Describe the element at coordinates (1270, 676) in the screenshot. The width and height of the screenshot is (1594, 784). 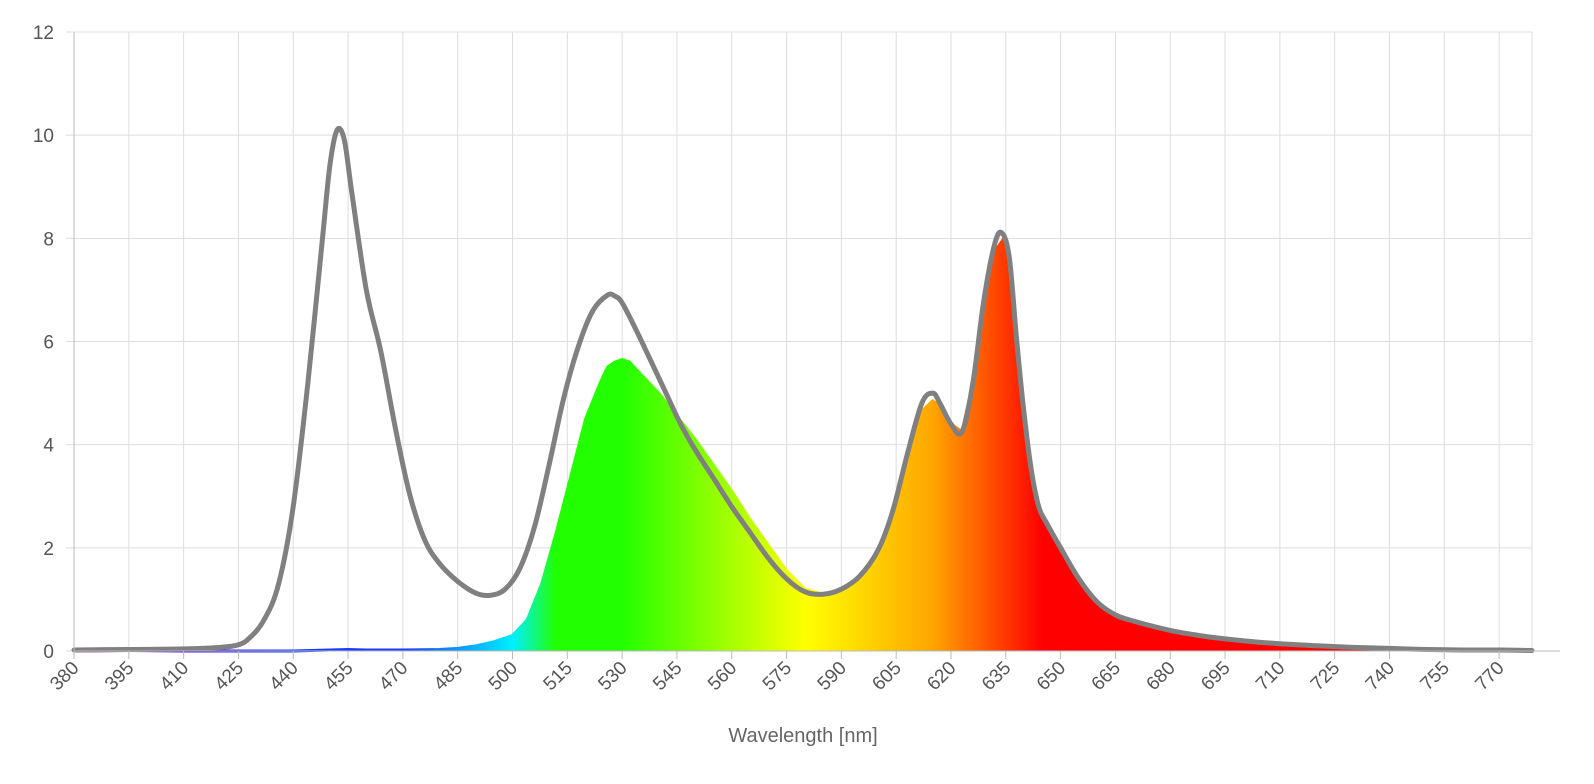
I see `x-tick-label: 710` at that location.